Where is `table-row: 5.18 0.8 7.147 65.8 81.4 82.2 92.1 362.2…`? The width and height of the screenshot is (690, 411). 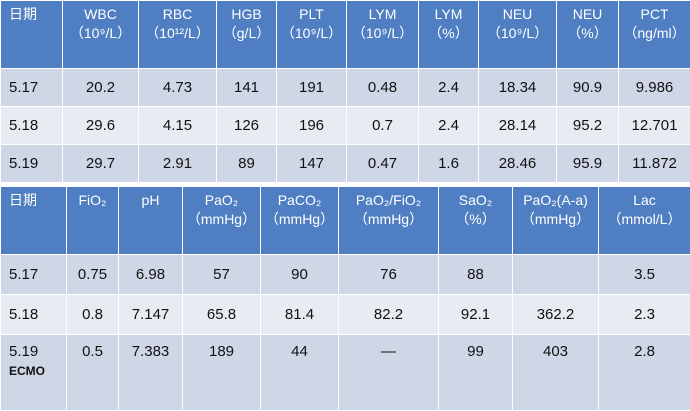
table-row: 5.18 0.8 7.147 65.8 81.4 82.2 92.1 362.2… is located at coordinates (345, 315).